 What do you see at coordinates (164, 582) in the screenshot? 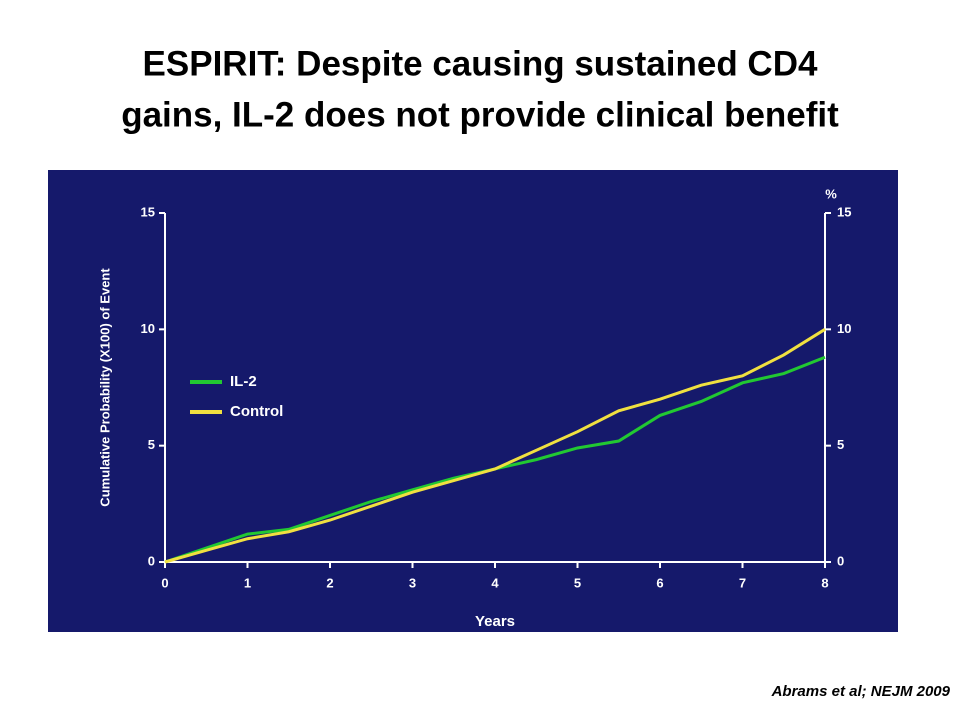
I see `x-tick-label: 0` at bounding box center [164, 582].